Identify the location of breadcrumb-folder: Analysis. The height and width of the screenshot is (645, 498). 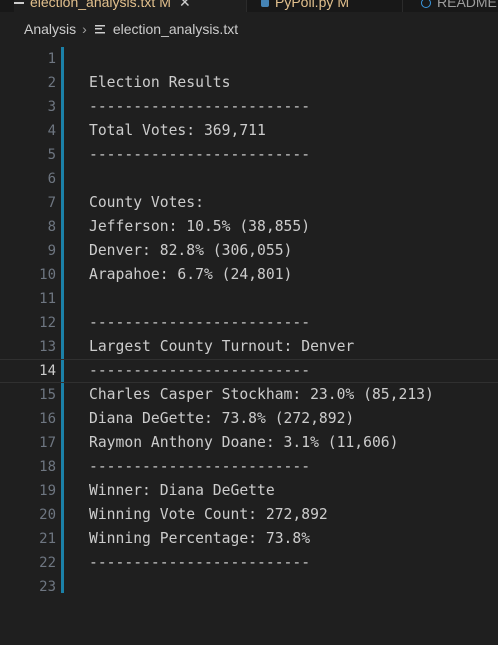
(50, 29).